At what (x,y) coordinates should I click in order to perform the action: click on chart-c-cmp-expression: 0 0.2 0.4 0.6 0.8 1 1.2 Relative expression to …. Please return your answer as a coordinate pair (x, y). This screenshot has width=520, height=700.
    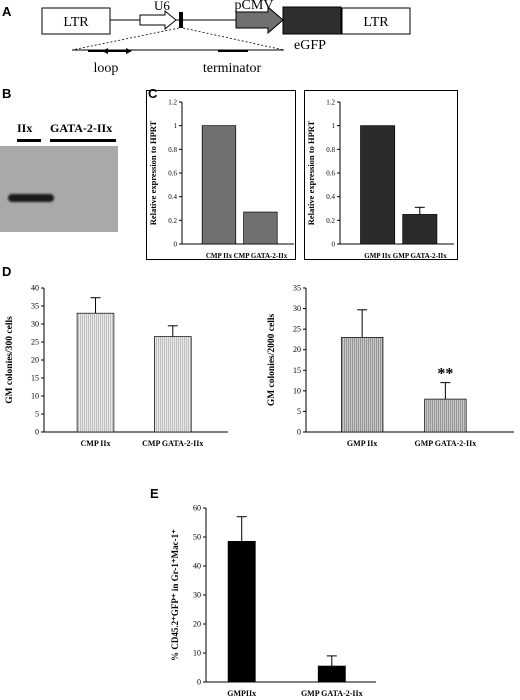
    Looking at the image, I should click on (221, 175).